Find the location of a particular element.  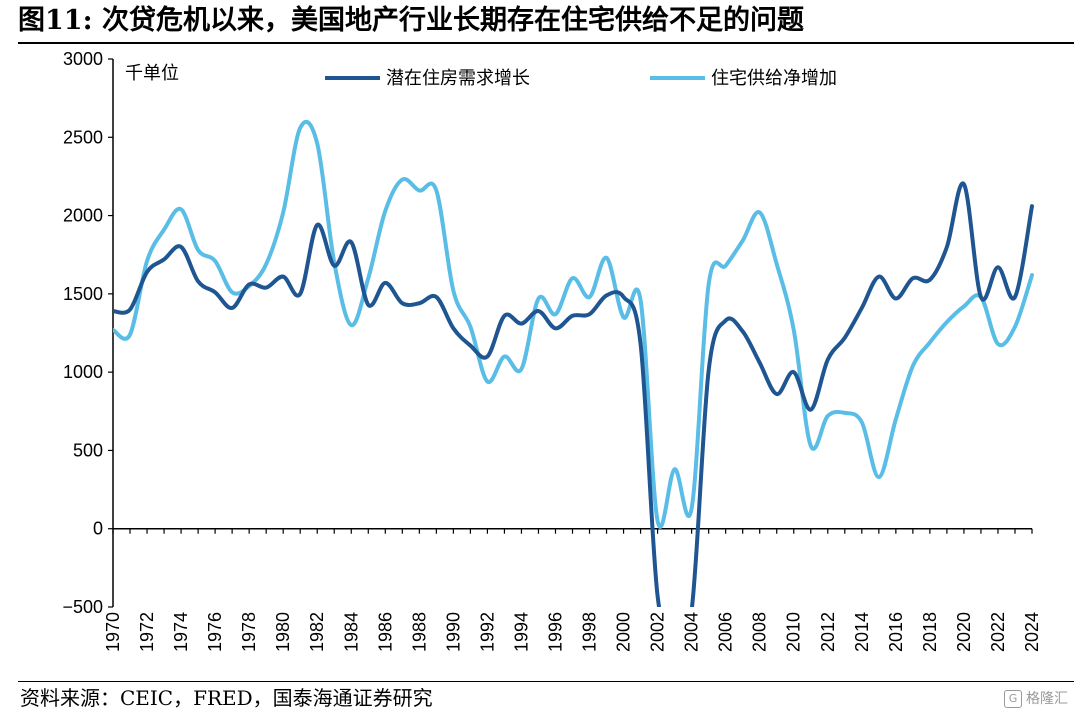

x-tick-label: 1978 is located at coordinates (249, 632).